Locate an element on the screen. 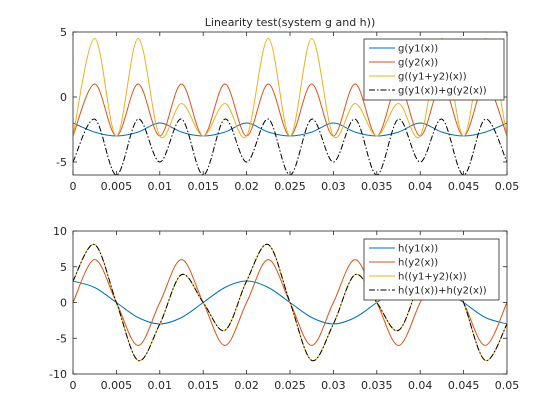  legend-entry: h(y1(x))+h(y2(x)) is located at coordinates (442, 291).